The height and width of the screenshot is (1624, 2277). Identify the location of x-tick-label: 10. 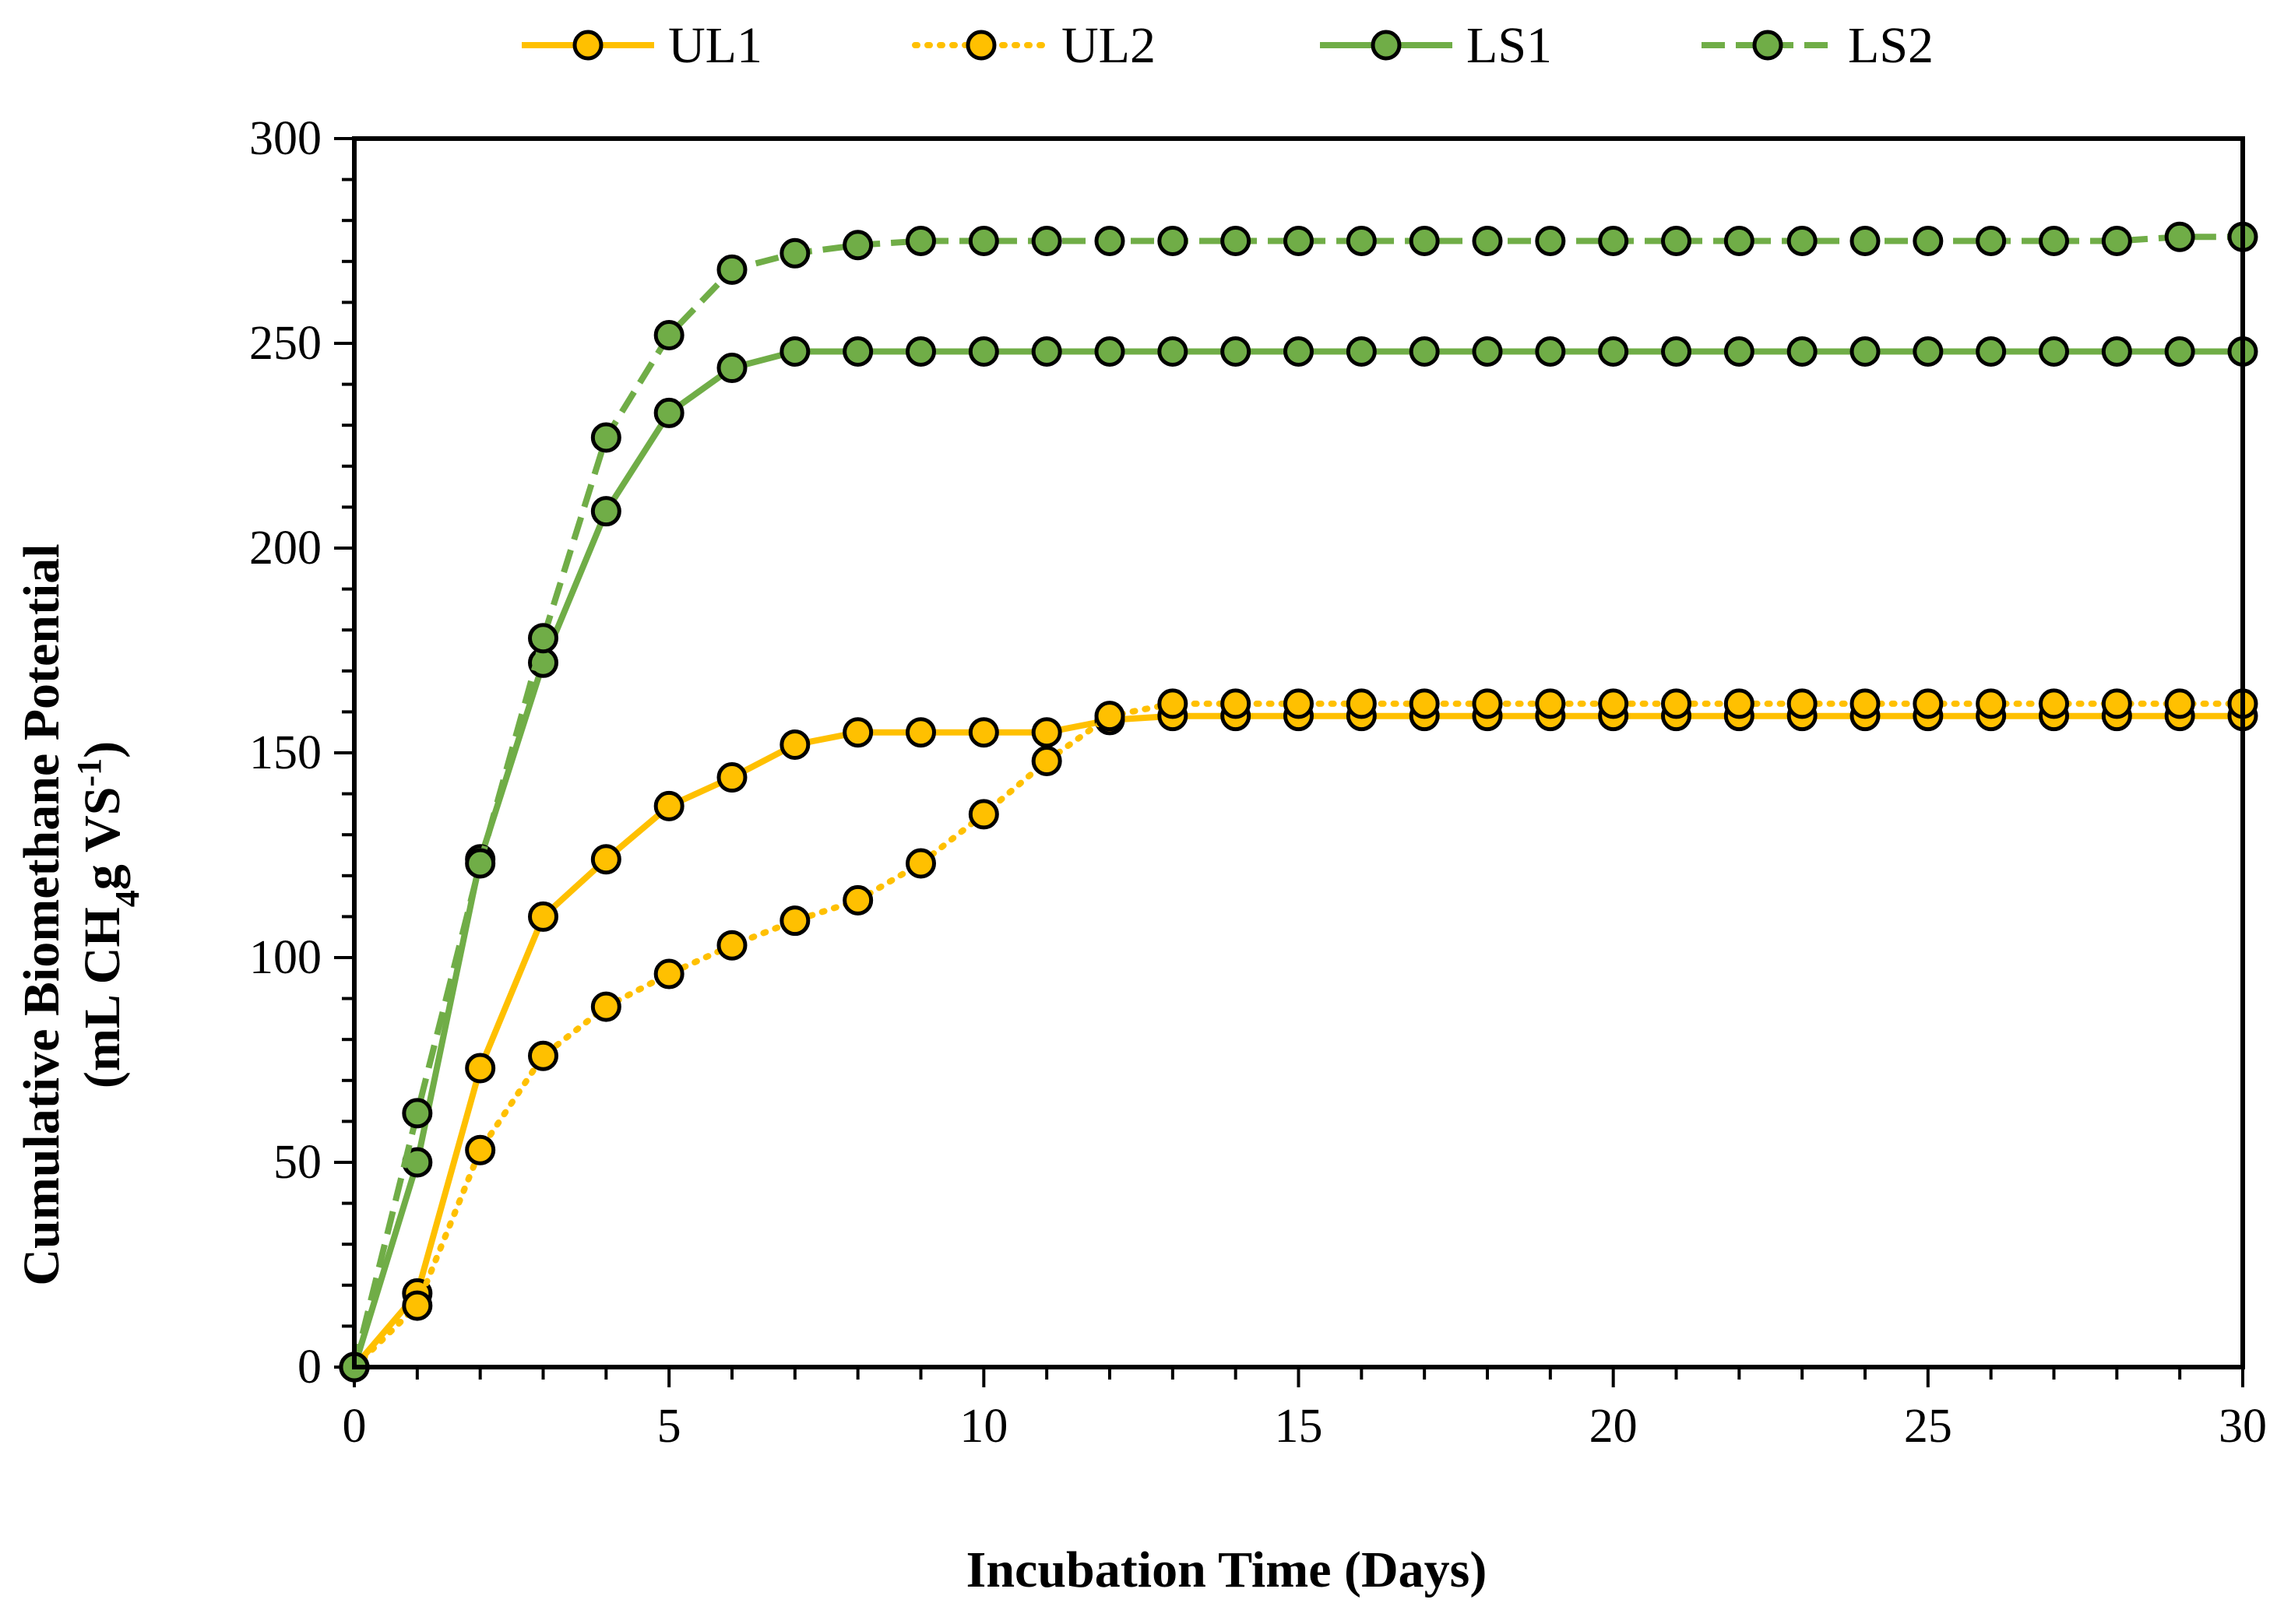
(983, 1426).